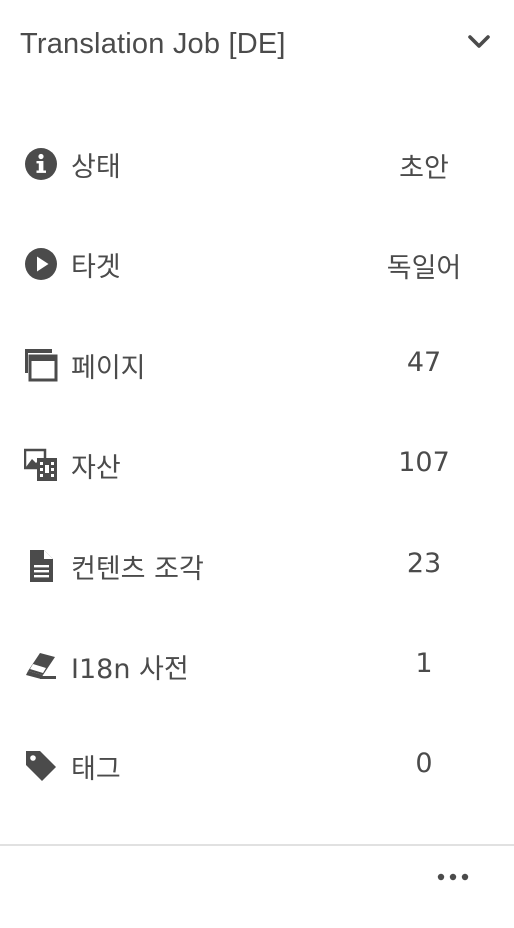 Image resolution: width=514 pixels, height=928 pixels. Describe the element at coordinates (424, 463) in the screenshot. I see `assets-value: 107` at that location.